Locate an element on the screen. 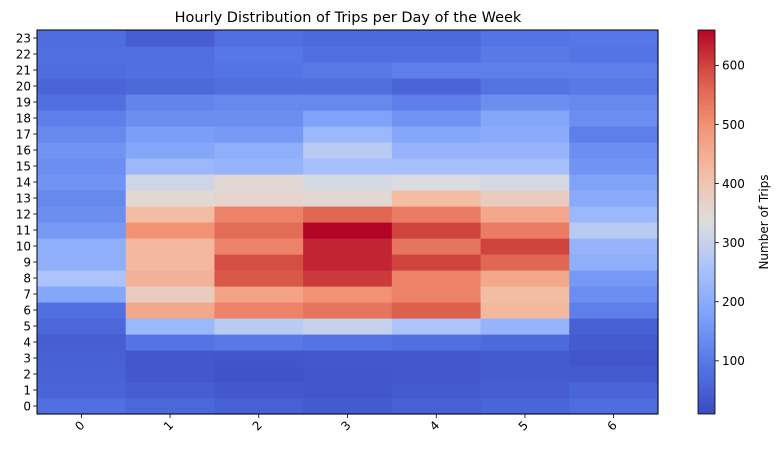 The image size is (781, 451). colorbar-tick-label: 500 is located at coordinates (733, 125).